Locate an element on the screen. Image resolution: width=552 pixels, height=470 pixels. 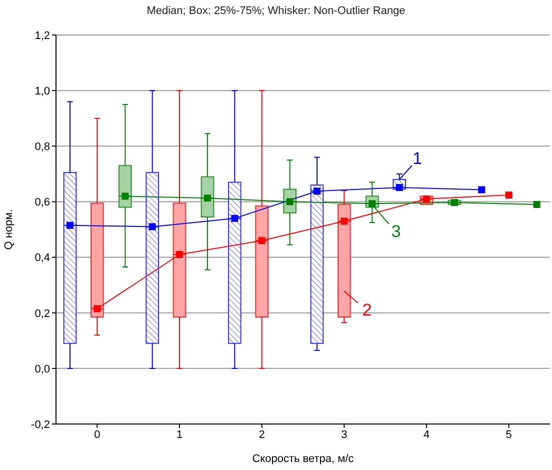
x-tick-label: 4 is located at coordinates (426, 434).